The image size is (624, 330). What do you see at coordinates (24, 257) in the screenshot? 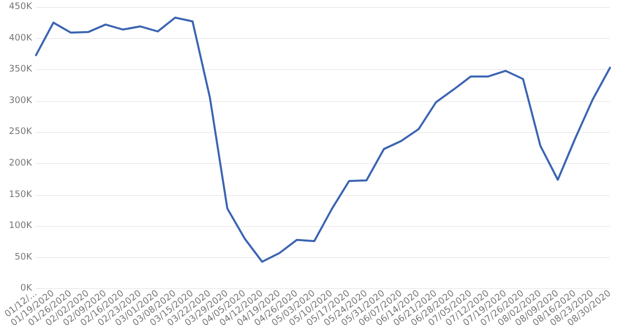
I see `y-tick-label: 50K` at bounding box center [24, 257].